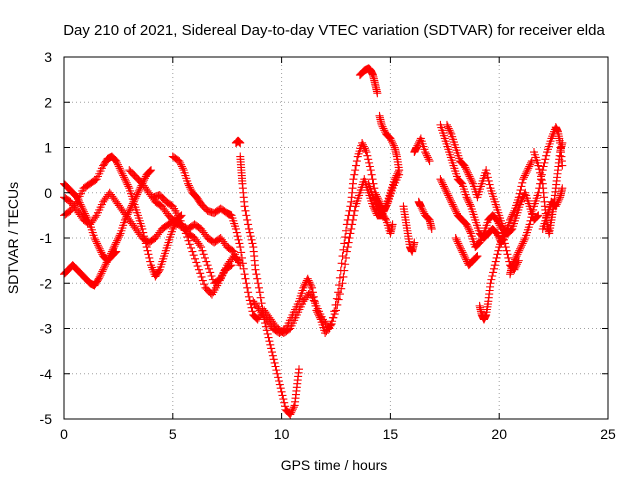 Image resolution: width=640 pixels, height=480 pixels. I want to click on y-tick-label: -5, so click(46, 419).